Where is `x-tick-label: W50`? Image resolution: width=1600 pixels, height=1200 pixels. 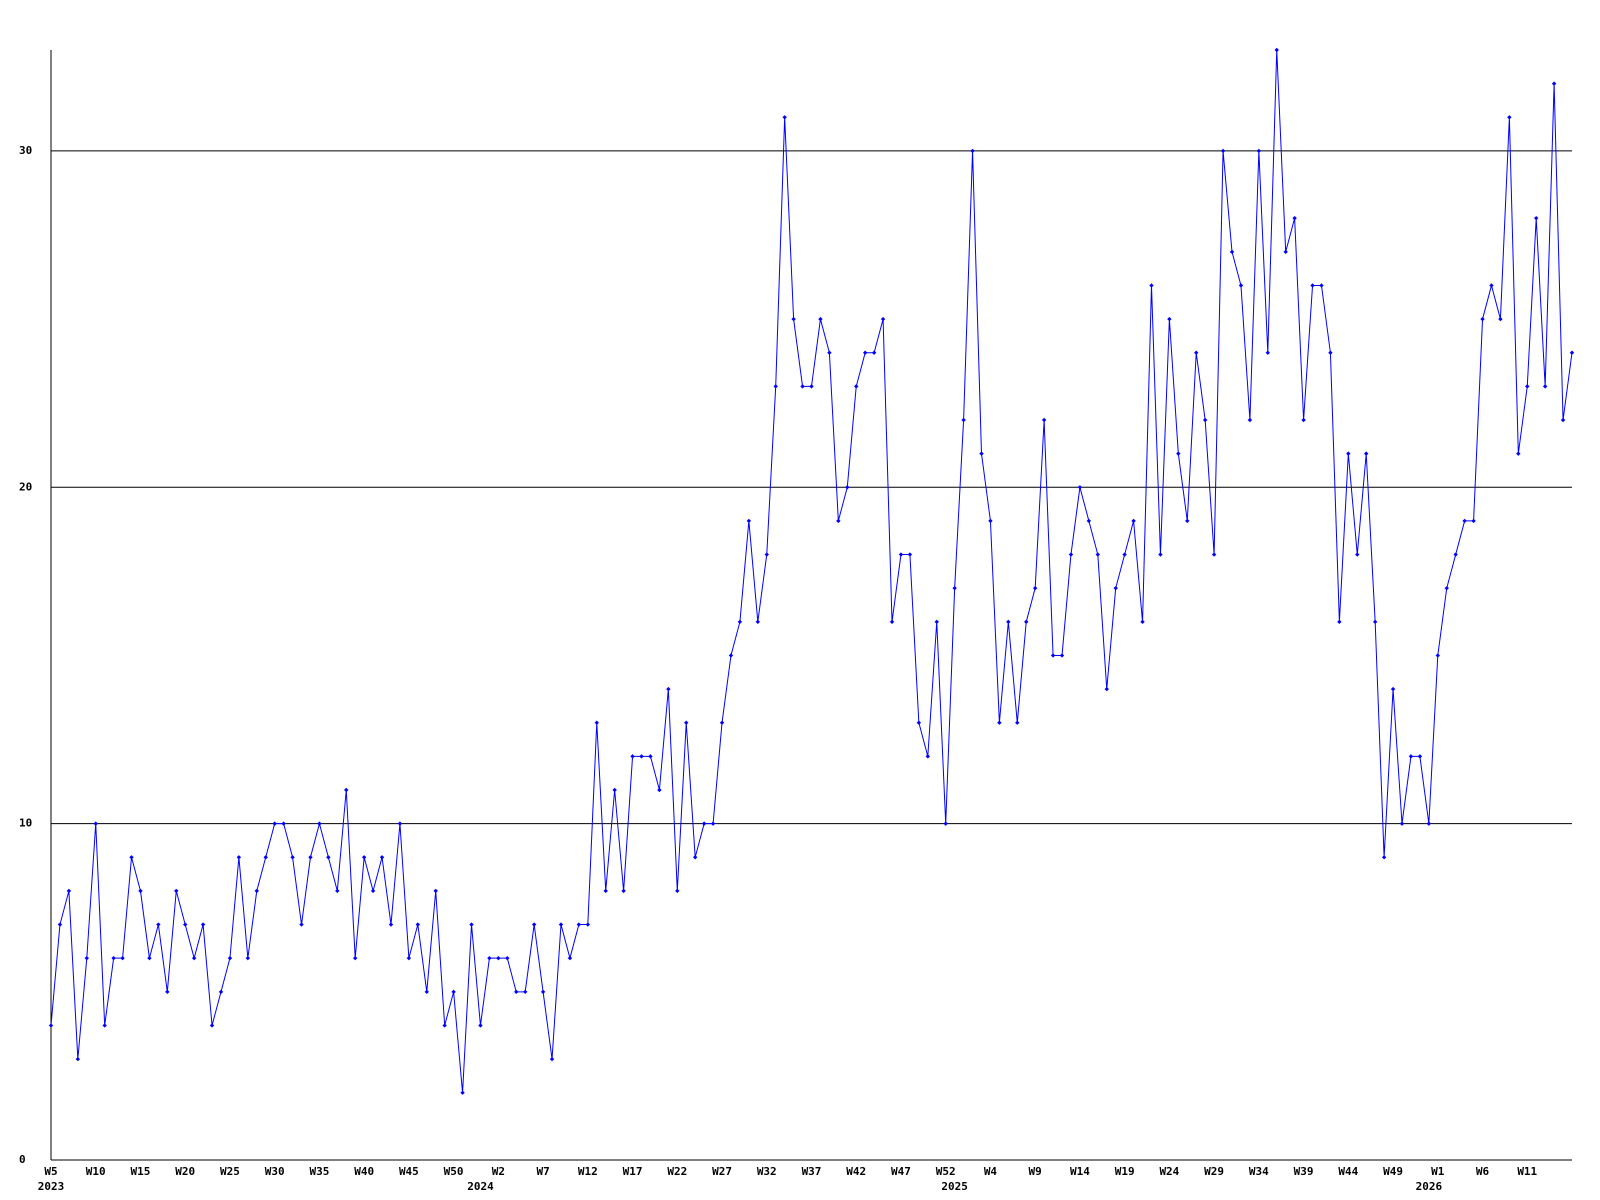
x-tick-label: W50 is located at coordinates (454, 1171).